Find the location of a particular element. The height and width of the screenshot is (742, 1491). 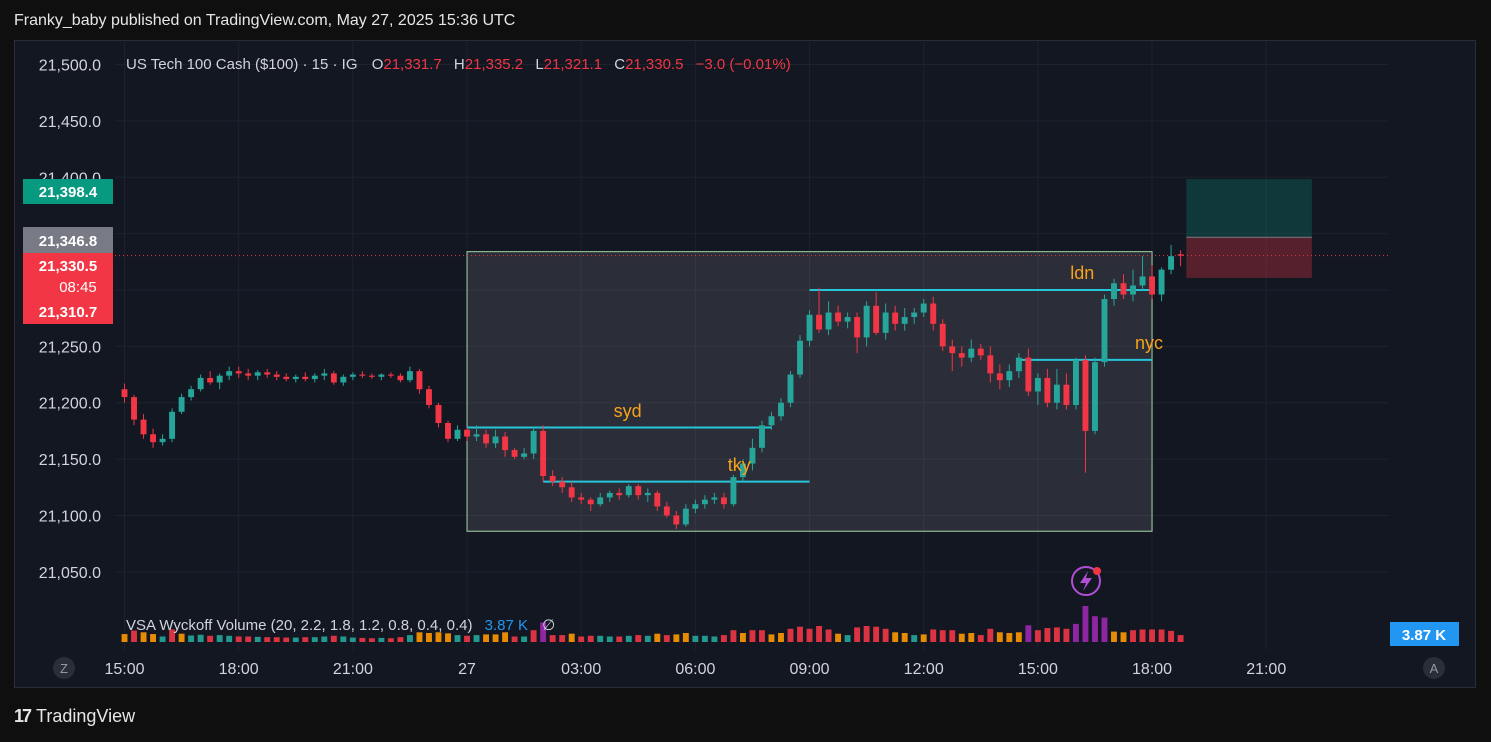

current-price-text: 21,330.5 is located at coordinates (68, 266).